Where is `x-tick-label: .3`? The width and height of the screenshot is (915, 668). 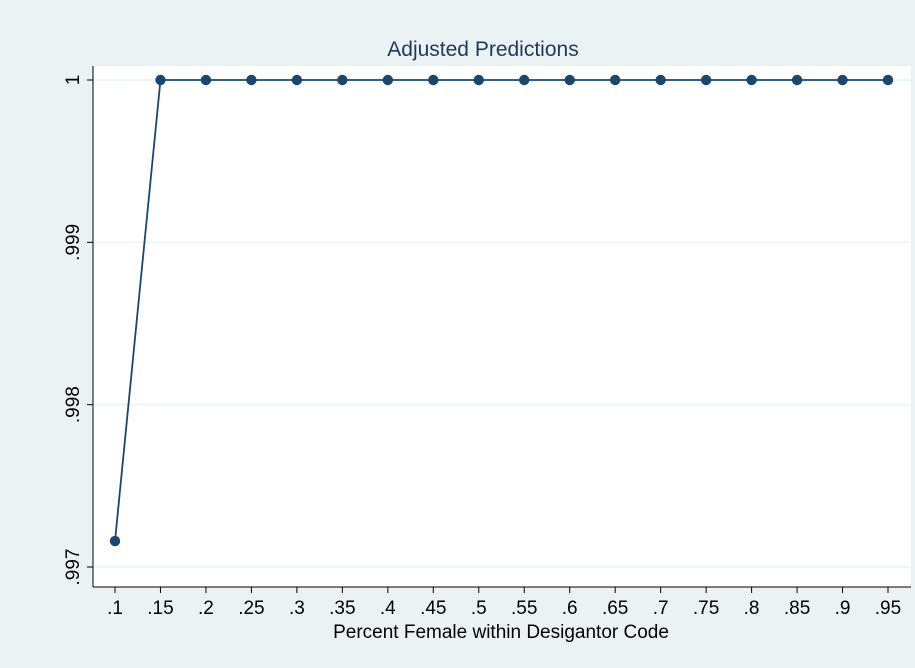
x-tick-label: .3 is located at coordinates (297, 608).